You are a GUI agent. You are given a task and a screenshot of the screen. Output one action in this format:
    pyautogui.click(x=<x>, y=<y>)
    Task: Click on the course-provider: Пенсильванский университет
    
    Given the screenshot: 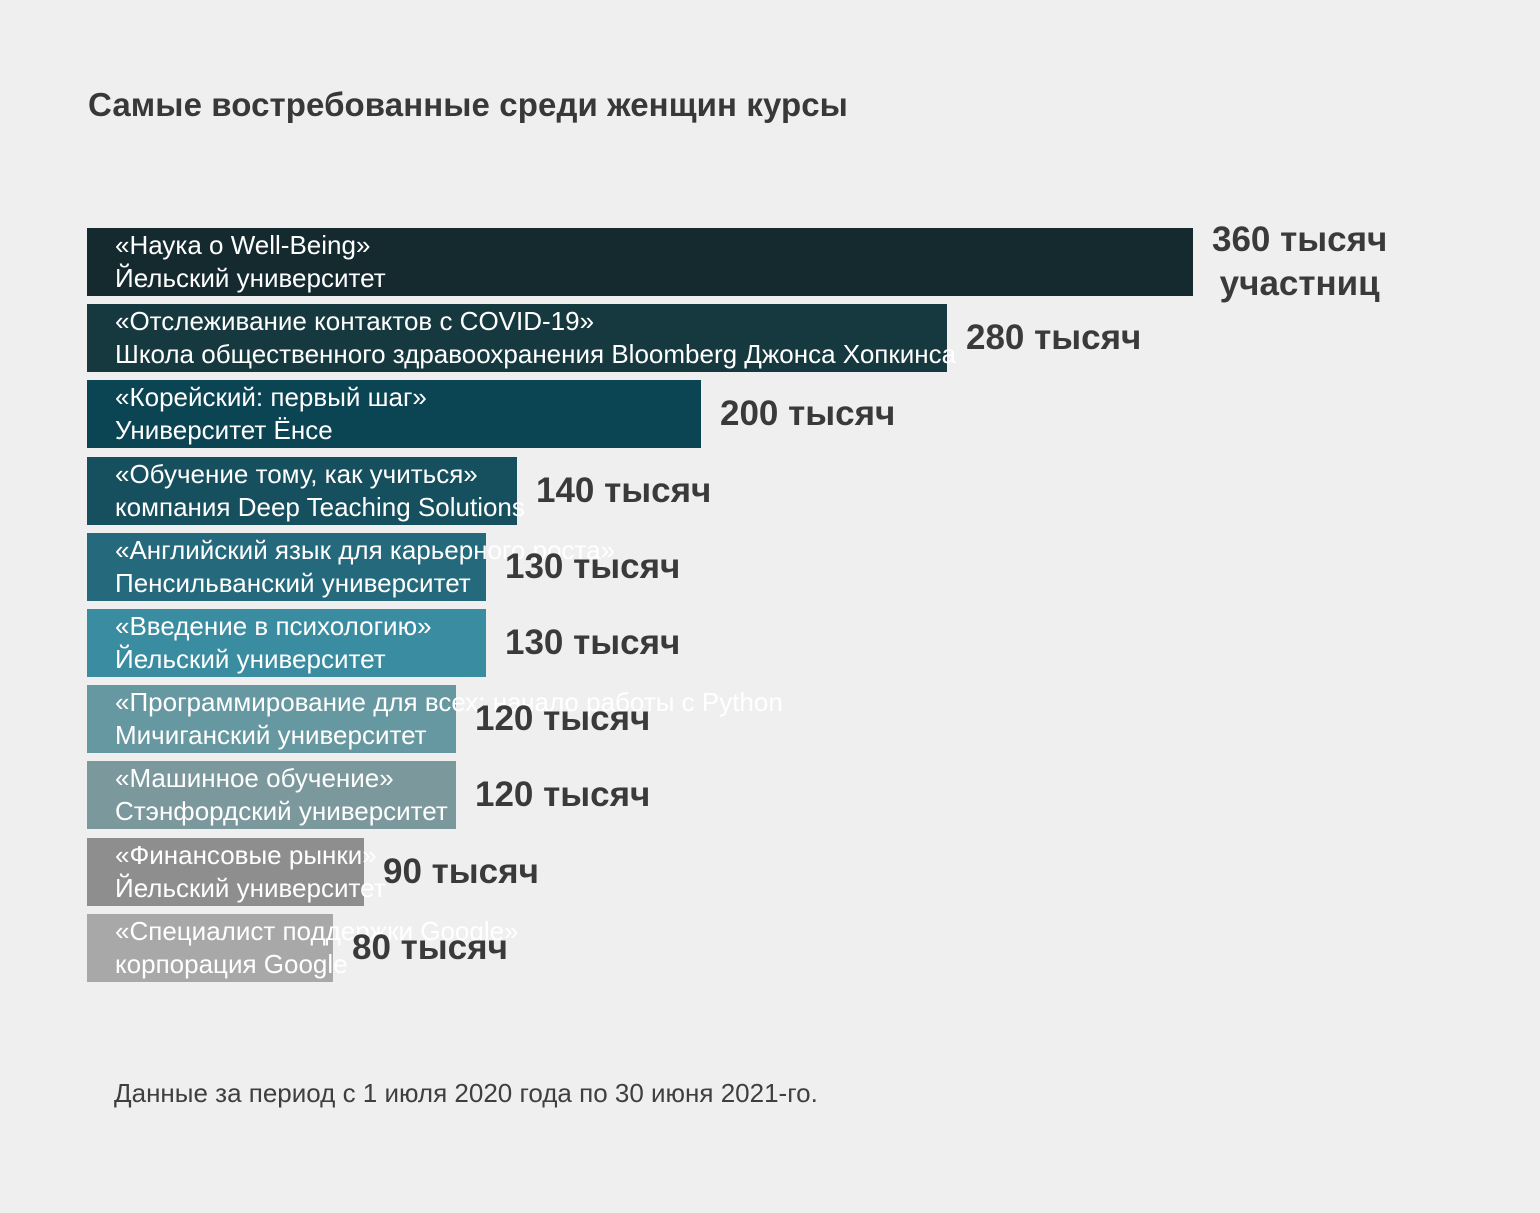 What is the action you would take?
    pyautogui.click(x=293, y=583)
    